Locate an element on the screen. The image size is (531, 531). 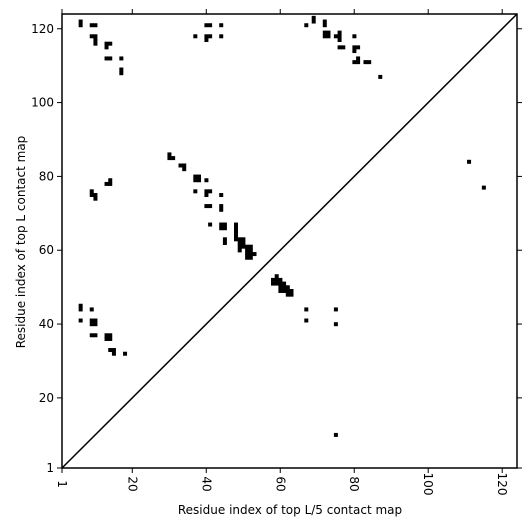
x-tick-label: 40 is located at coordinates (206, 483).